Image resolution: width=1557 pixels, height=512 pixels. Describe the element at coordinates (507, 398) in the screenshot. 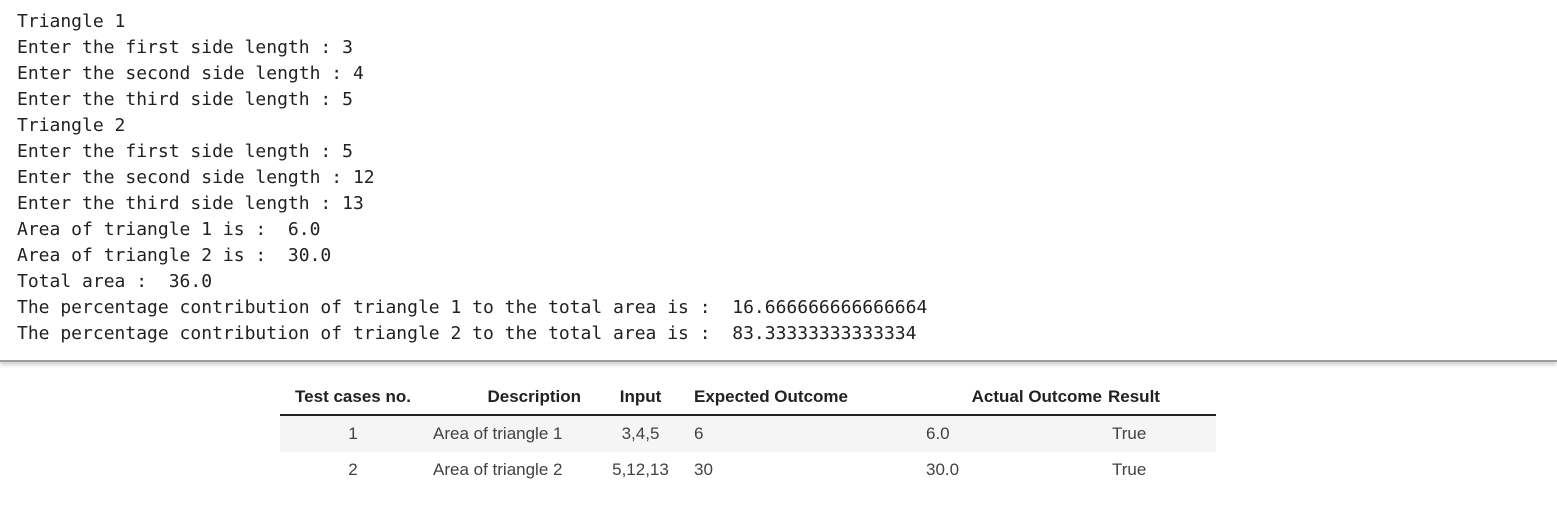

I see `column-header-description: Description` at that location.